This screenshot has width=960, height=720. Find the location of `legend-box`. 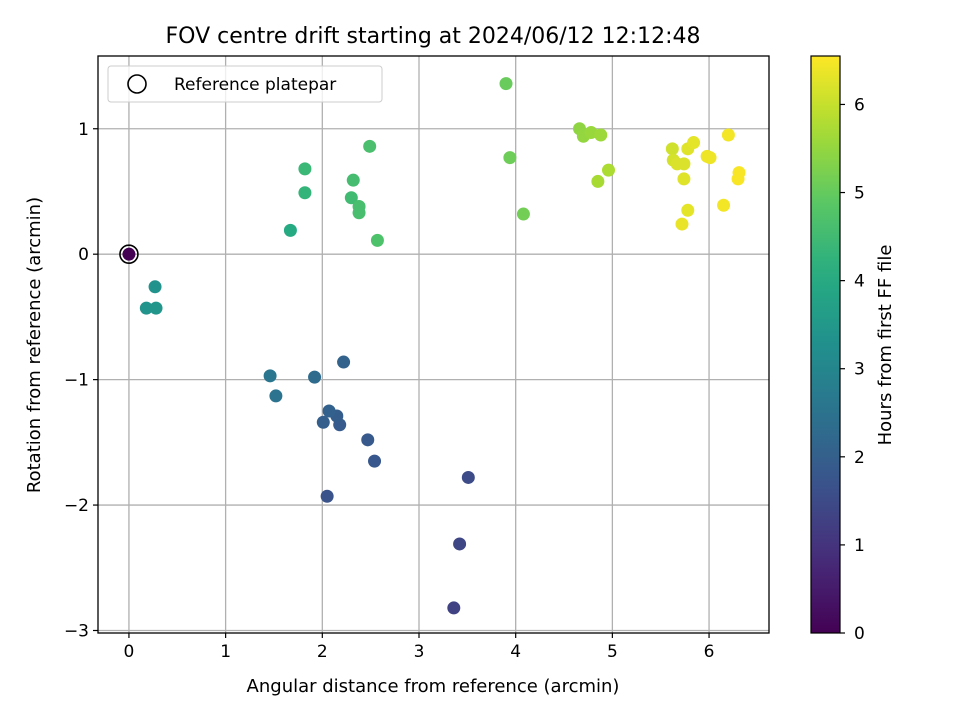

legend-box is located at coordinates (245, 84).